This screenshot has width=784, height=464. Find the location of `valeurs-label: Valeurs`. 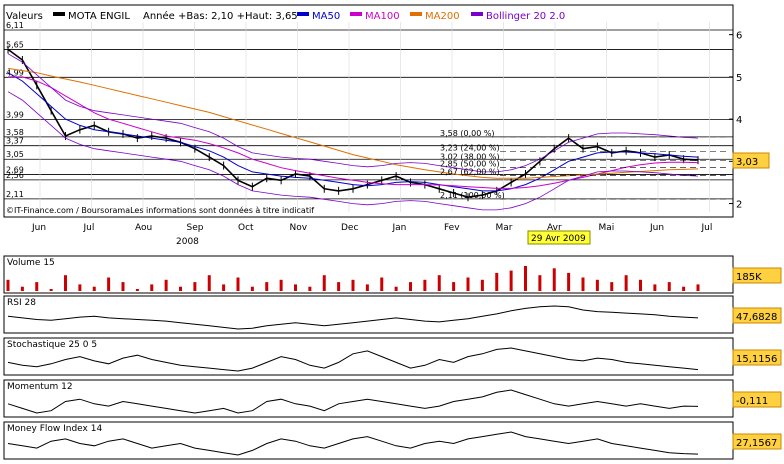

valeurs-label: Valeurs is located at coordinates (24, 16).